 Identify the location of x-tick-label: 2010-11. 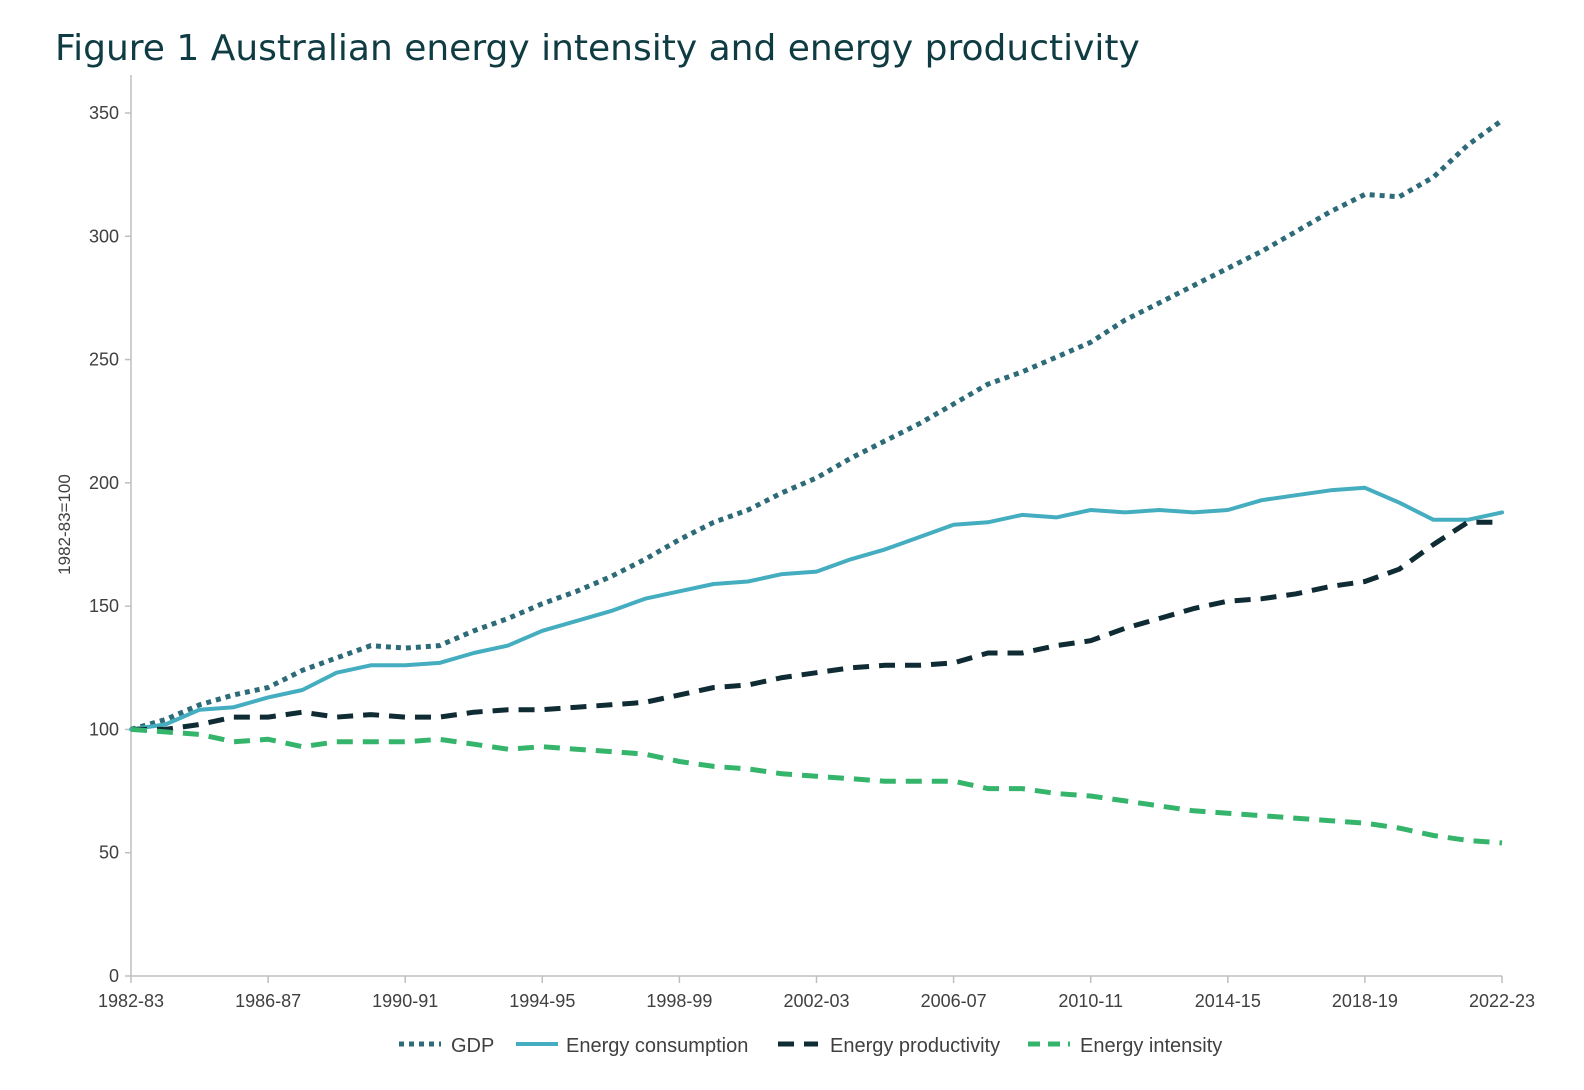
(1090, 1001).